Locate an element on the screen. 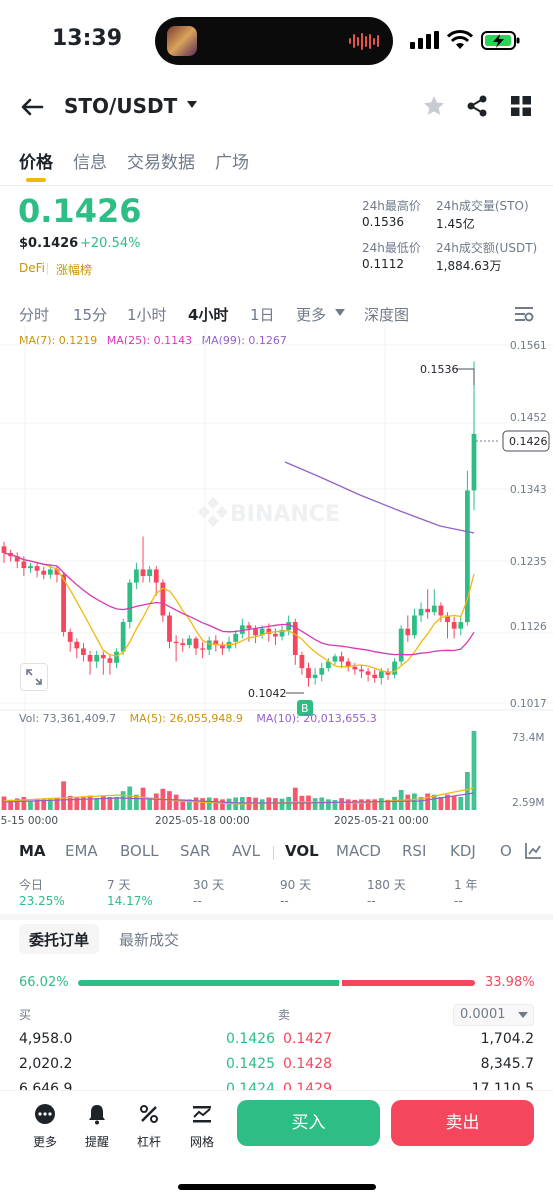  indicator-avl: AVL is located at coordinates (246, 851).